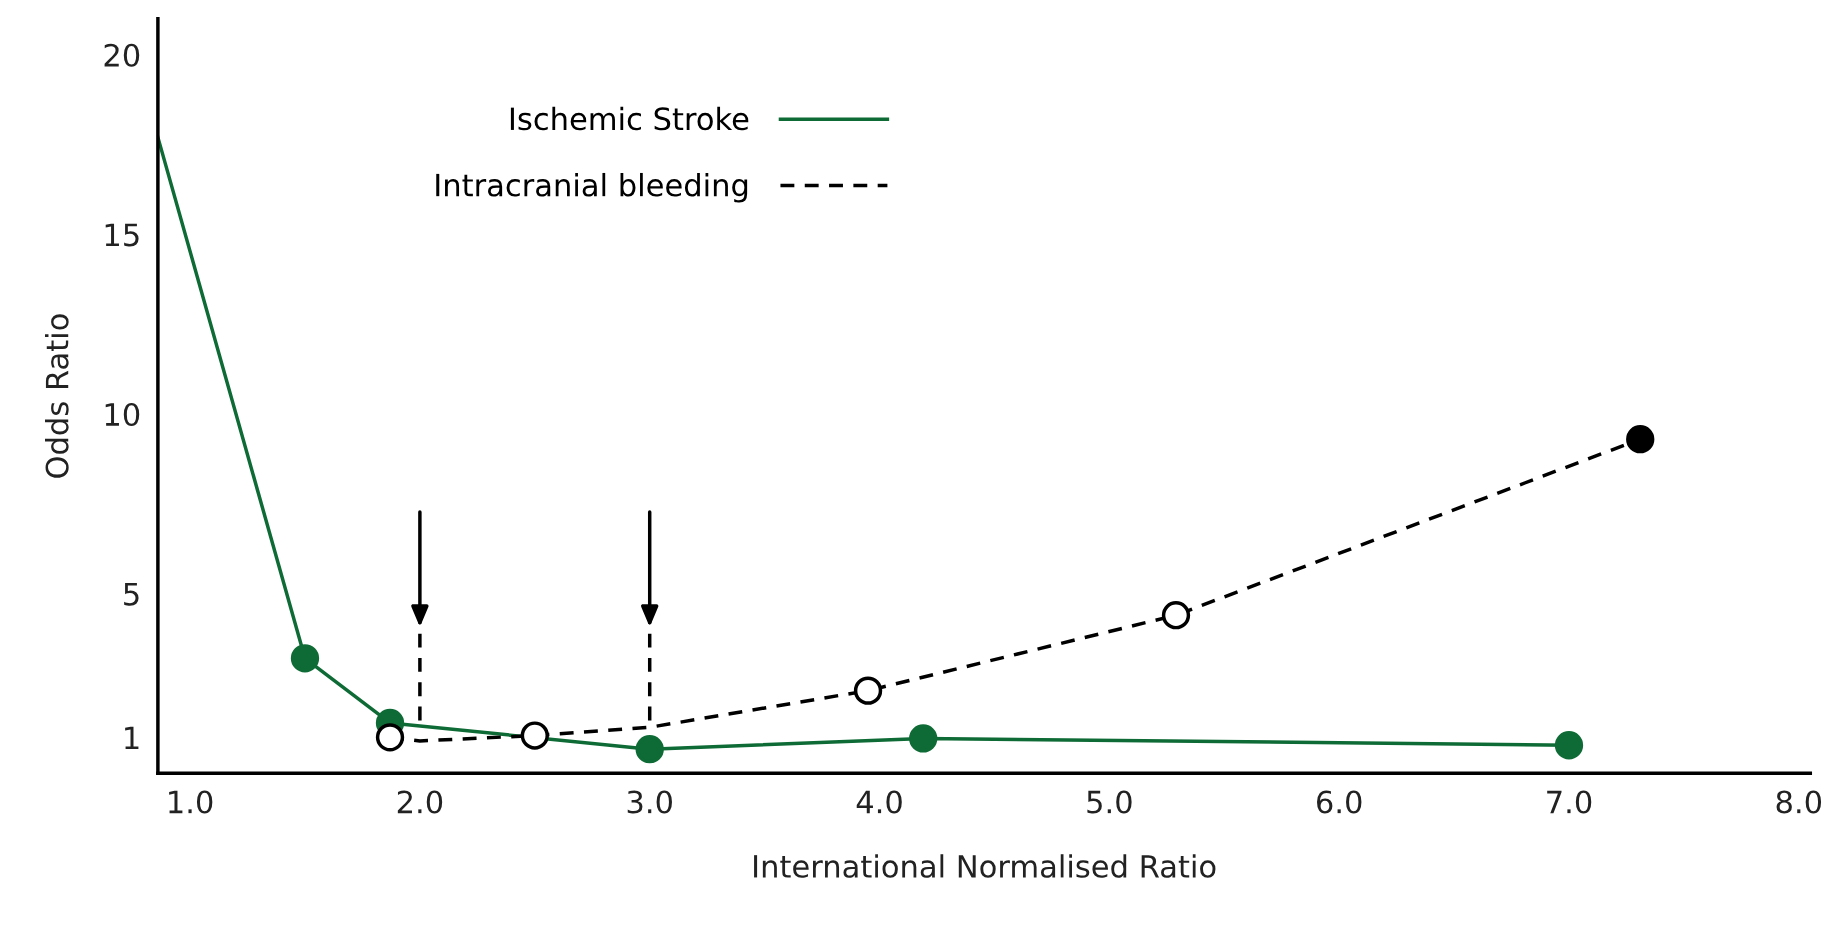 The image size is (1836, 943). What do you see at coordinates (985, 866) in the screenshot?
I see `x-axis-title: International Normalised Ratio` at bounding box center [985, 866].